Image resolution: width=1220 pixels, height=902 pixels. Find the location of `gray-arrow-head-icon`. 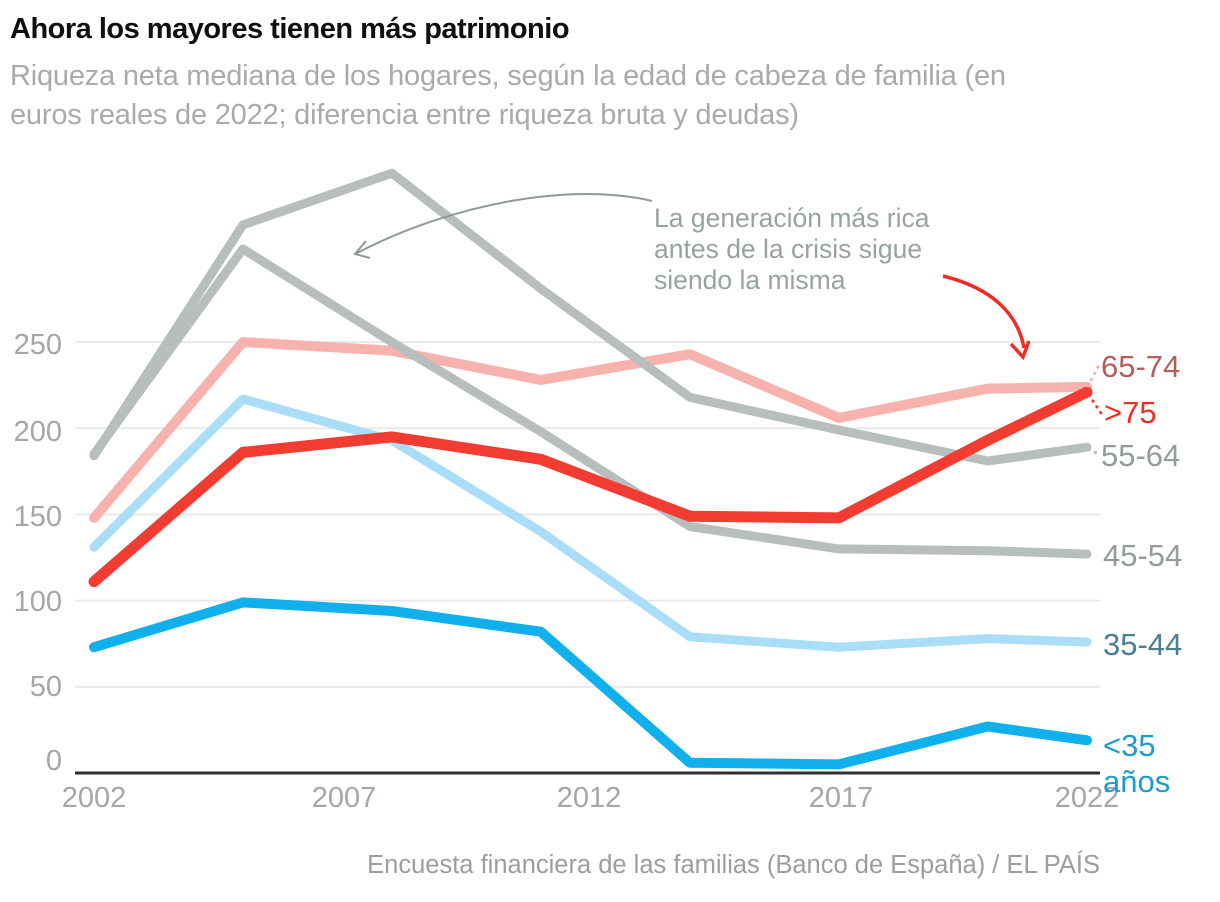

gray-arrow-head-icon is located at coordinates (362, 249).